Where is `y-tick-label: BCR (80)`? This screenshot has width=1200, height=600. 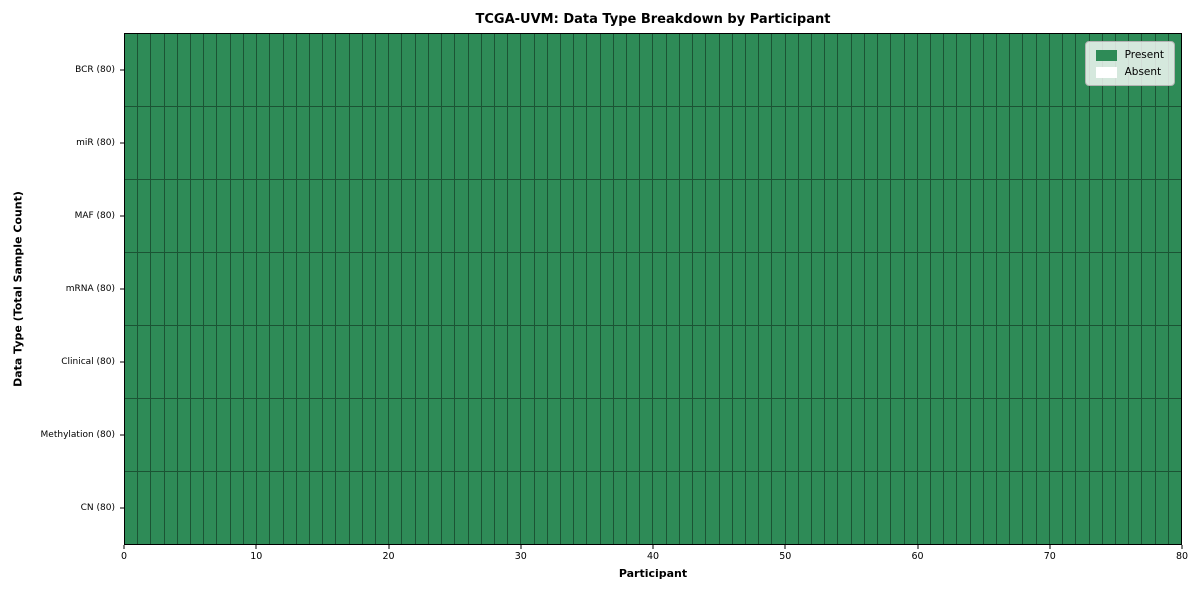 y-tick-label: BCR (80) is located at coordinates (95, 69).